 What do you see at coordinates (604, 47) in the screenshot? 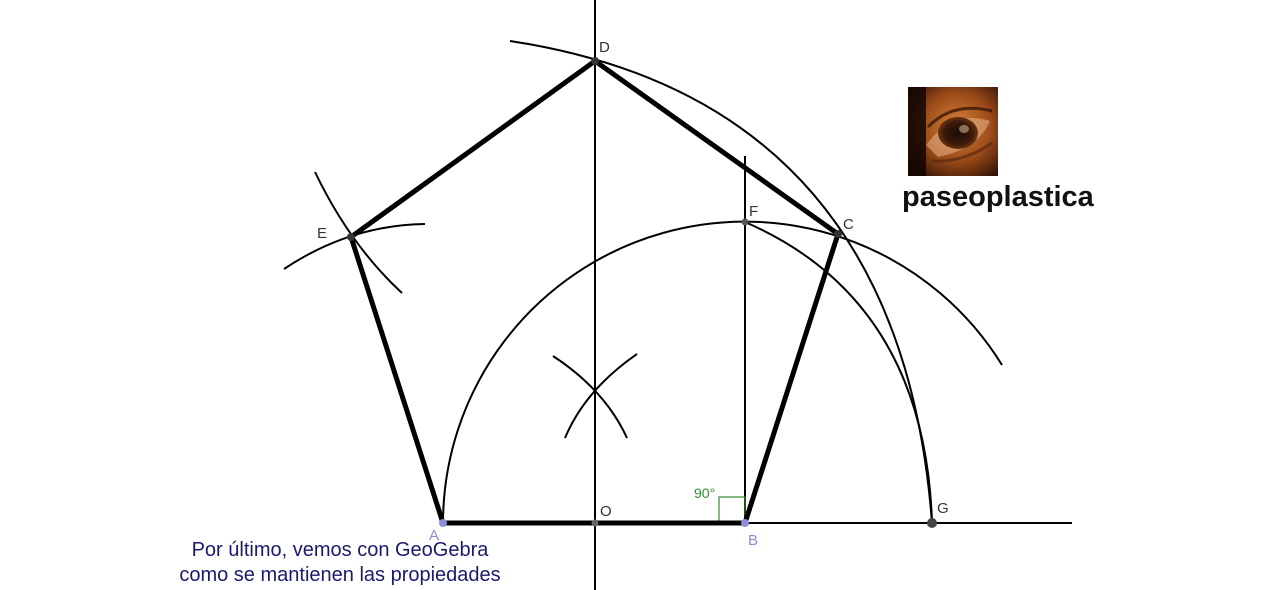
I see `label-d: D` at bounding box center [604, 47].